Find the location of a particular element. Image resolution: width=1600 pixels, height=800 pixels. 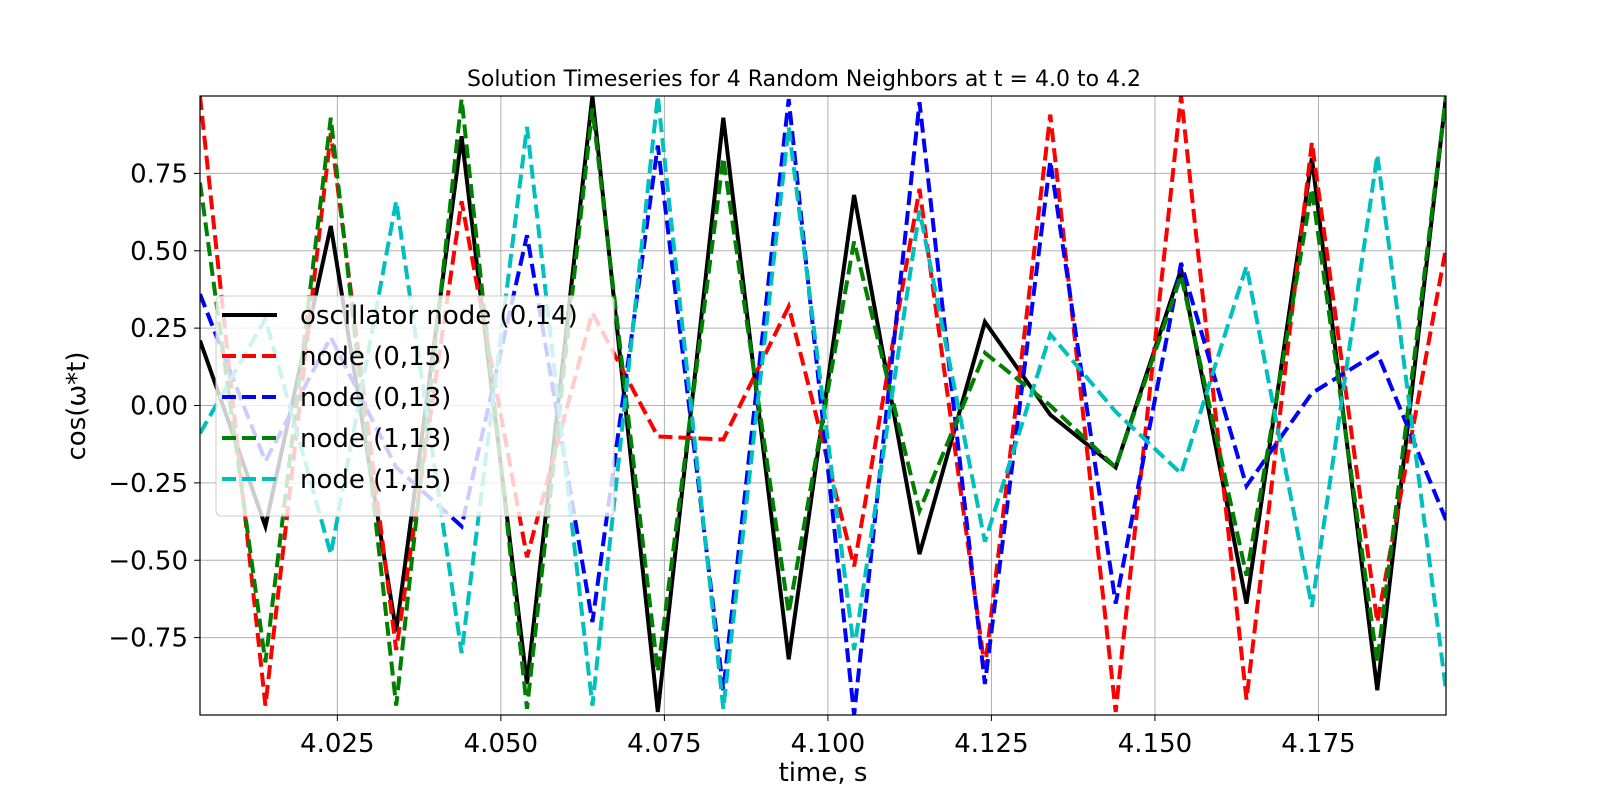

y-tick-label: 0.50 is located at coordinates (159, 252).